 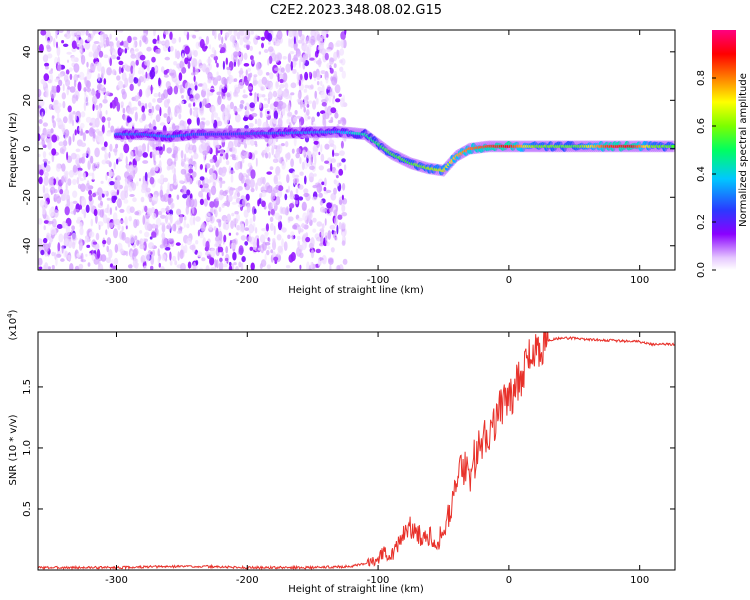 What do you see at coordinates (27, 246) in the screenshot?
I see `y-tick-label: -40` at bounding box center [27, 246].